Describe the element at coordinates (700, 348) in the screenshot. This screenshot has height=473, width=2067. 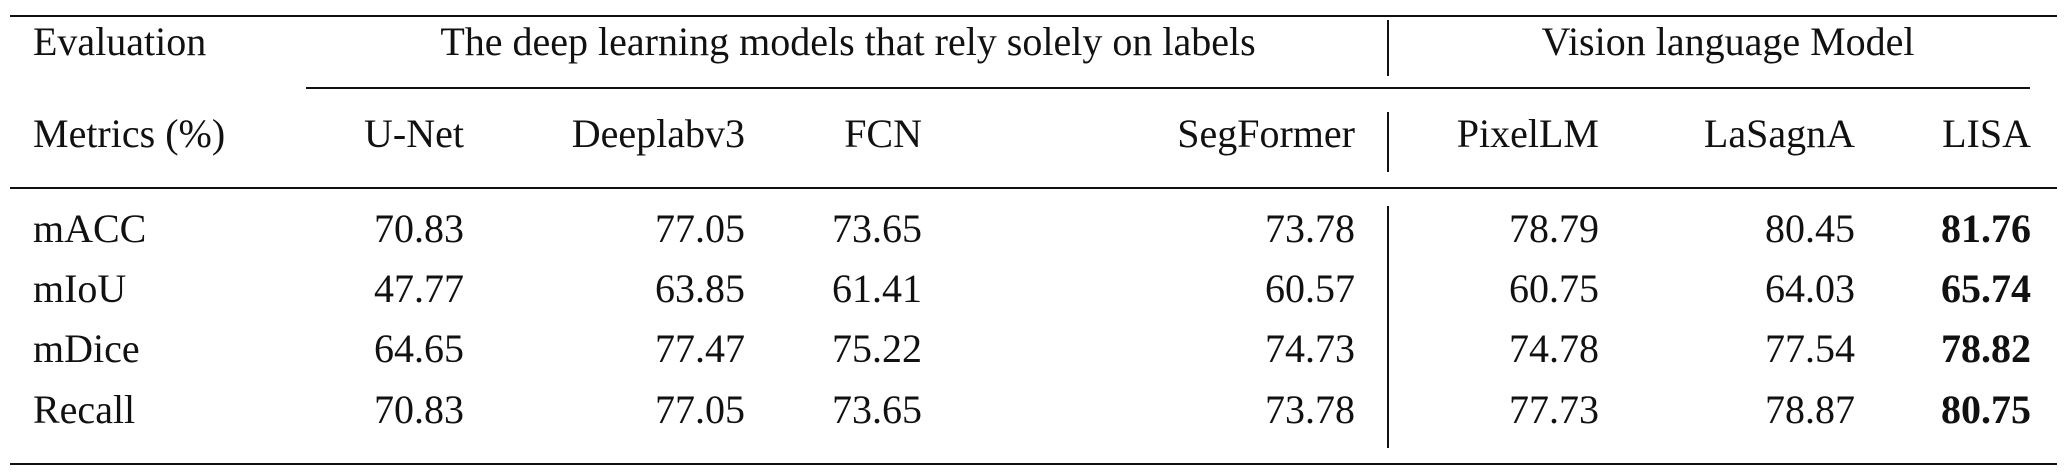
I see `cell: 77.47` at that location.